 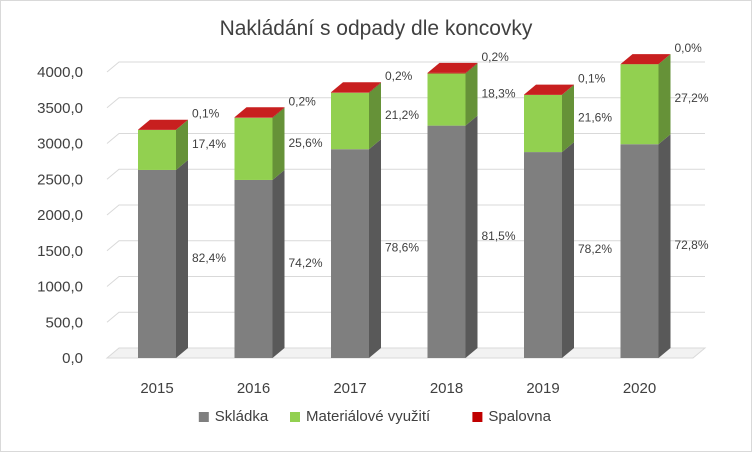 I want to click on legend-label: Skládka, so click(x=242, y=416).